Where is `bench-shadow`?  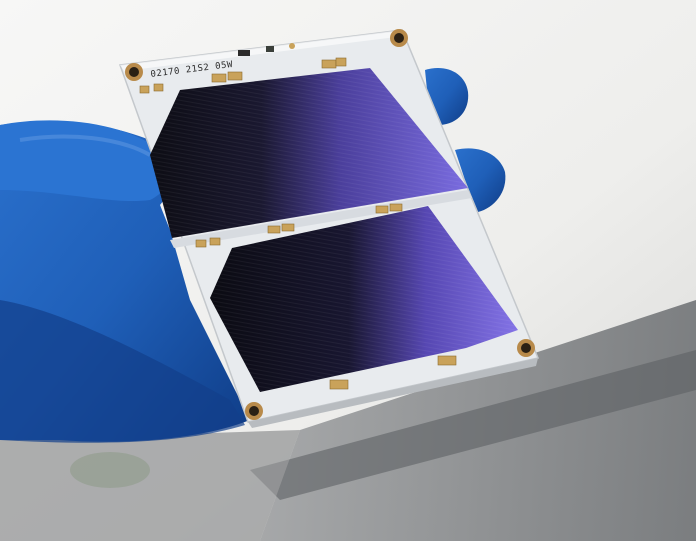
bench-shadow is located at coordinates (150, 485).